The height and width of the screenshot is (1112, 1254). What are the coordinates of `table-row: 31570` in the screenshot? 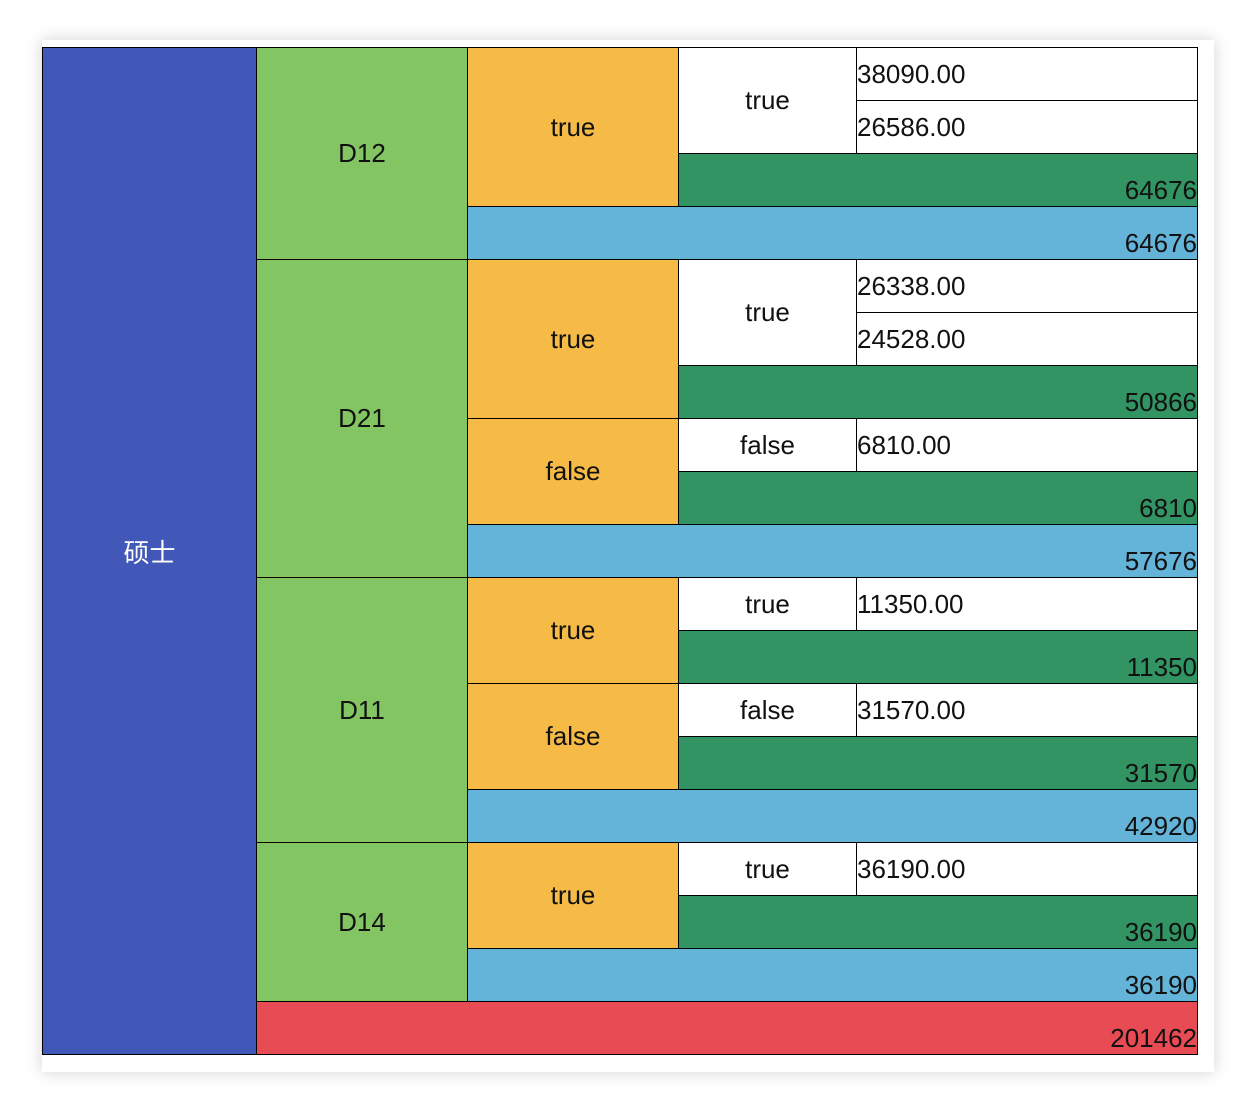 It's located at (620, 763).